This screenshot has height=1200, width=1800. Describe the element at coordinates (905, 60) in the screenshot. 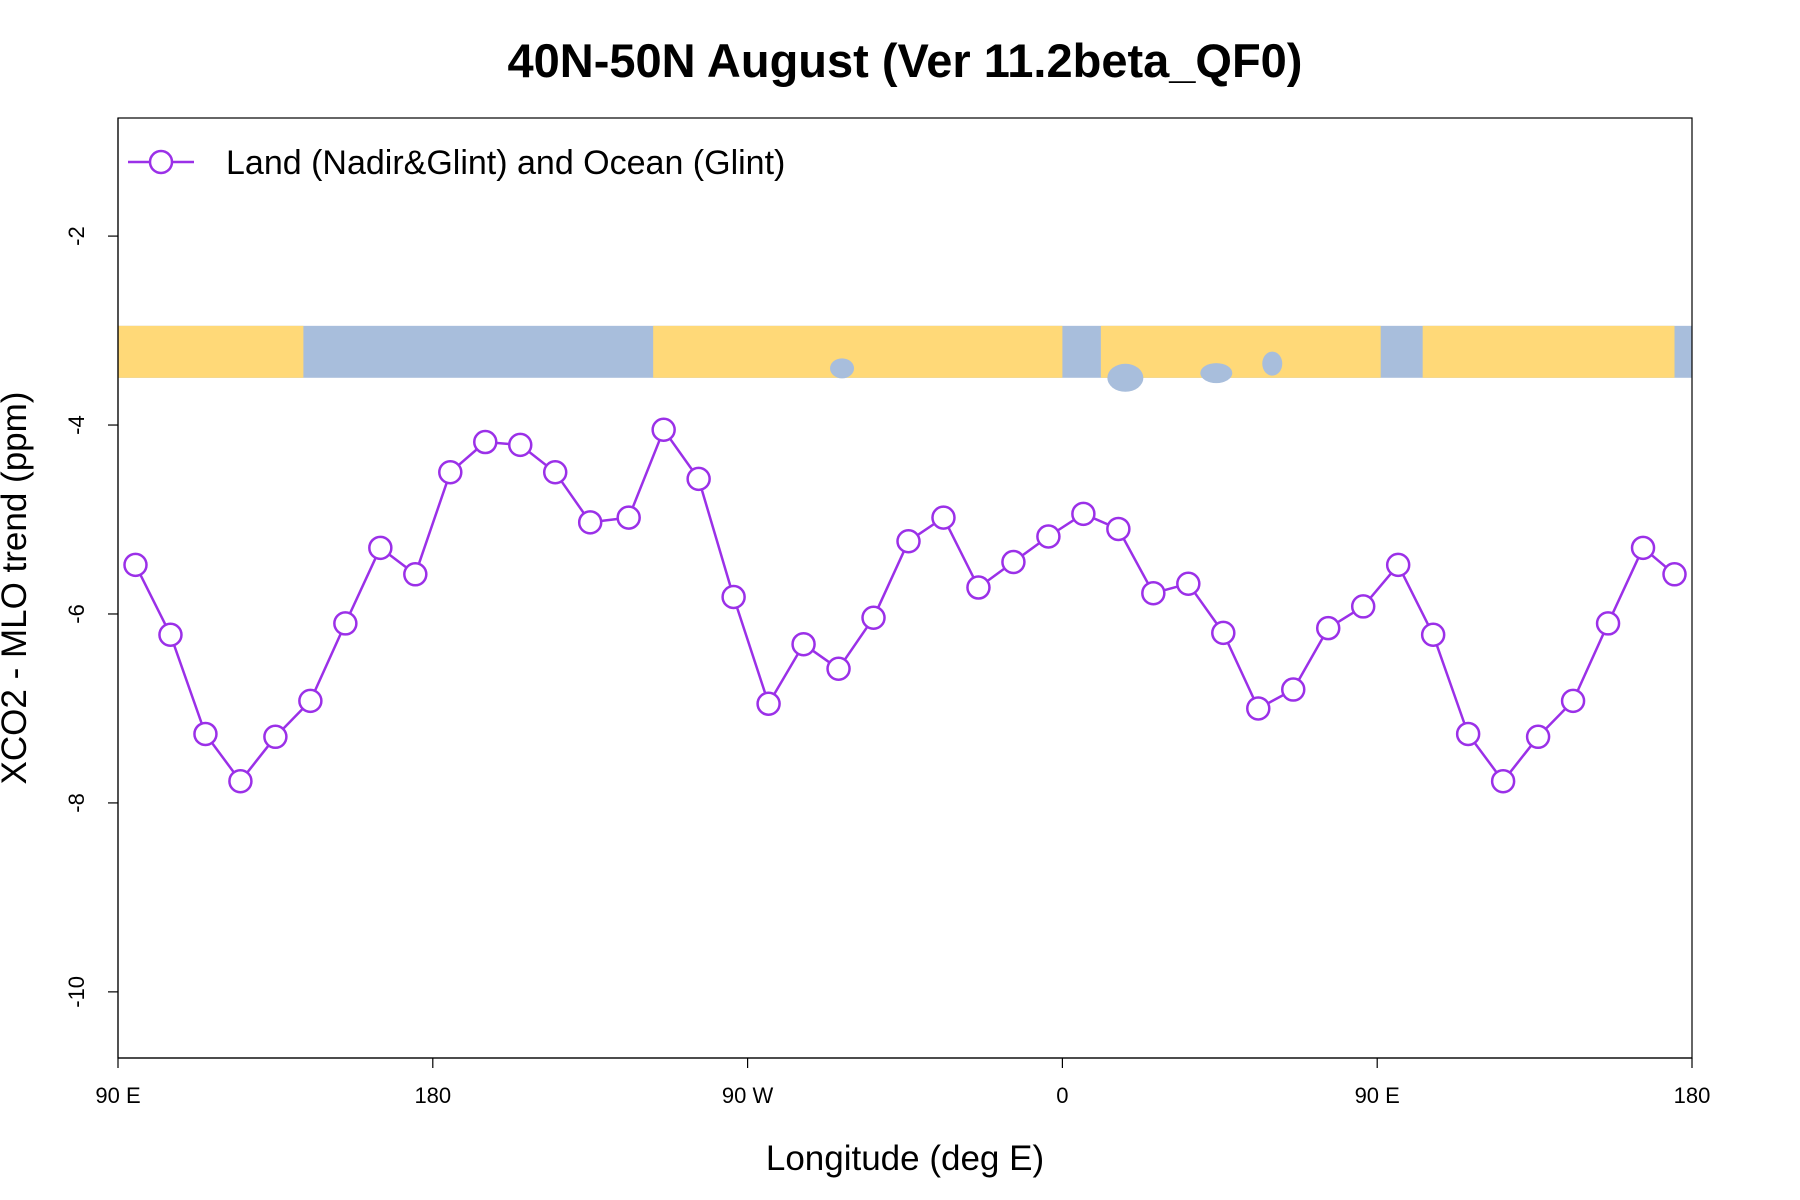

I see `chart-title: 40N-50N August (Ver 11.2beta_QF0)` at that location.